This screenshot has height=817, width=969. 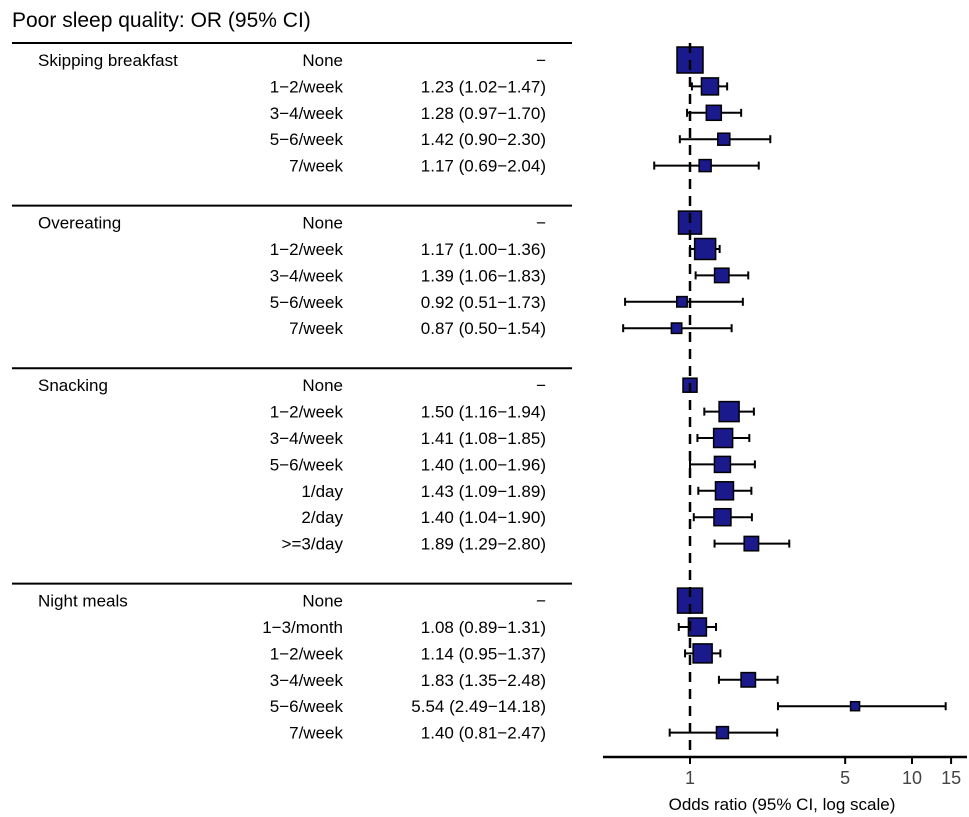 I want to click on group-label: Overeating, so click(x=79, y=223).